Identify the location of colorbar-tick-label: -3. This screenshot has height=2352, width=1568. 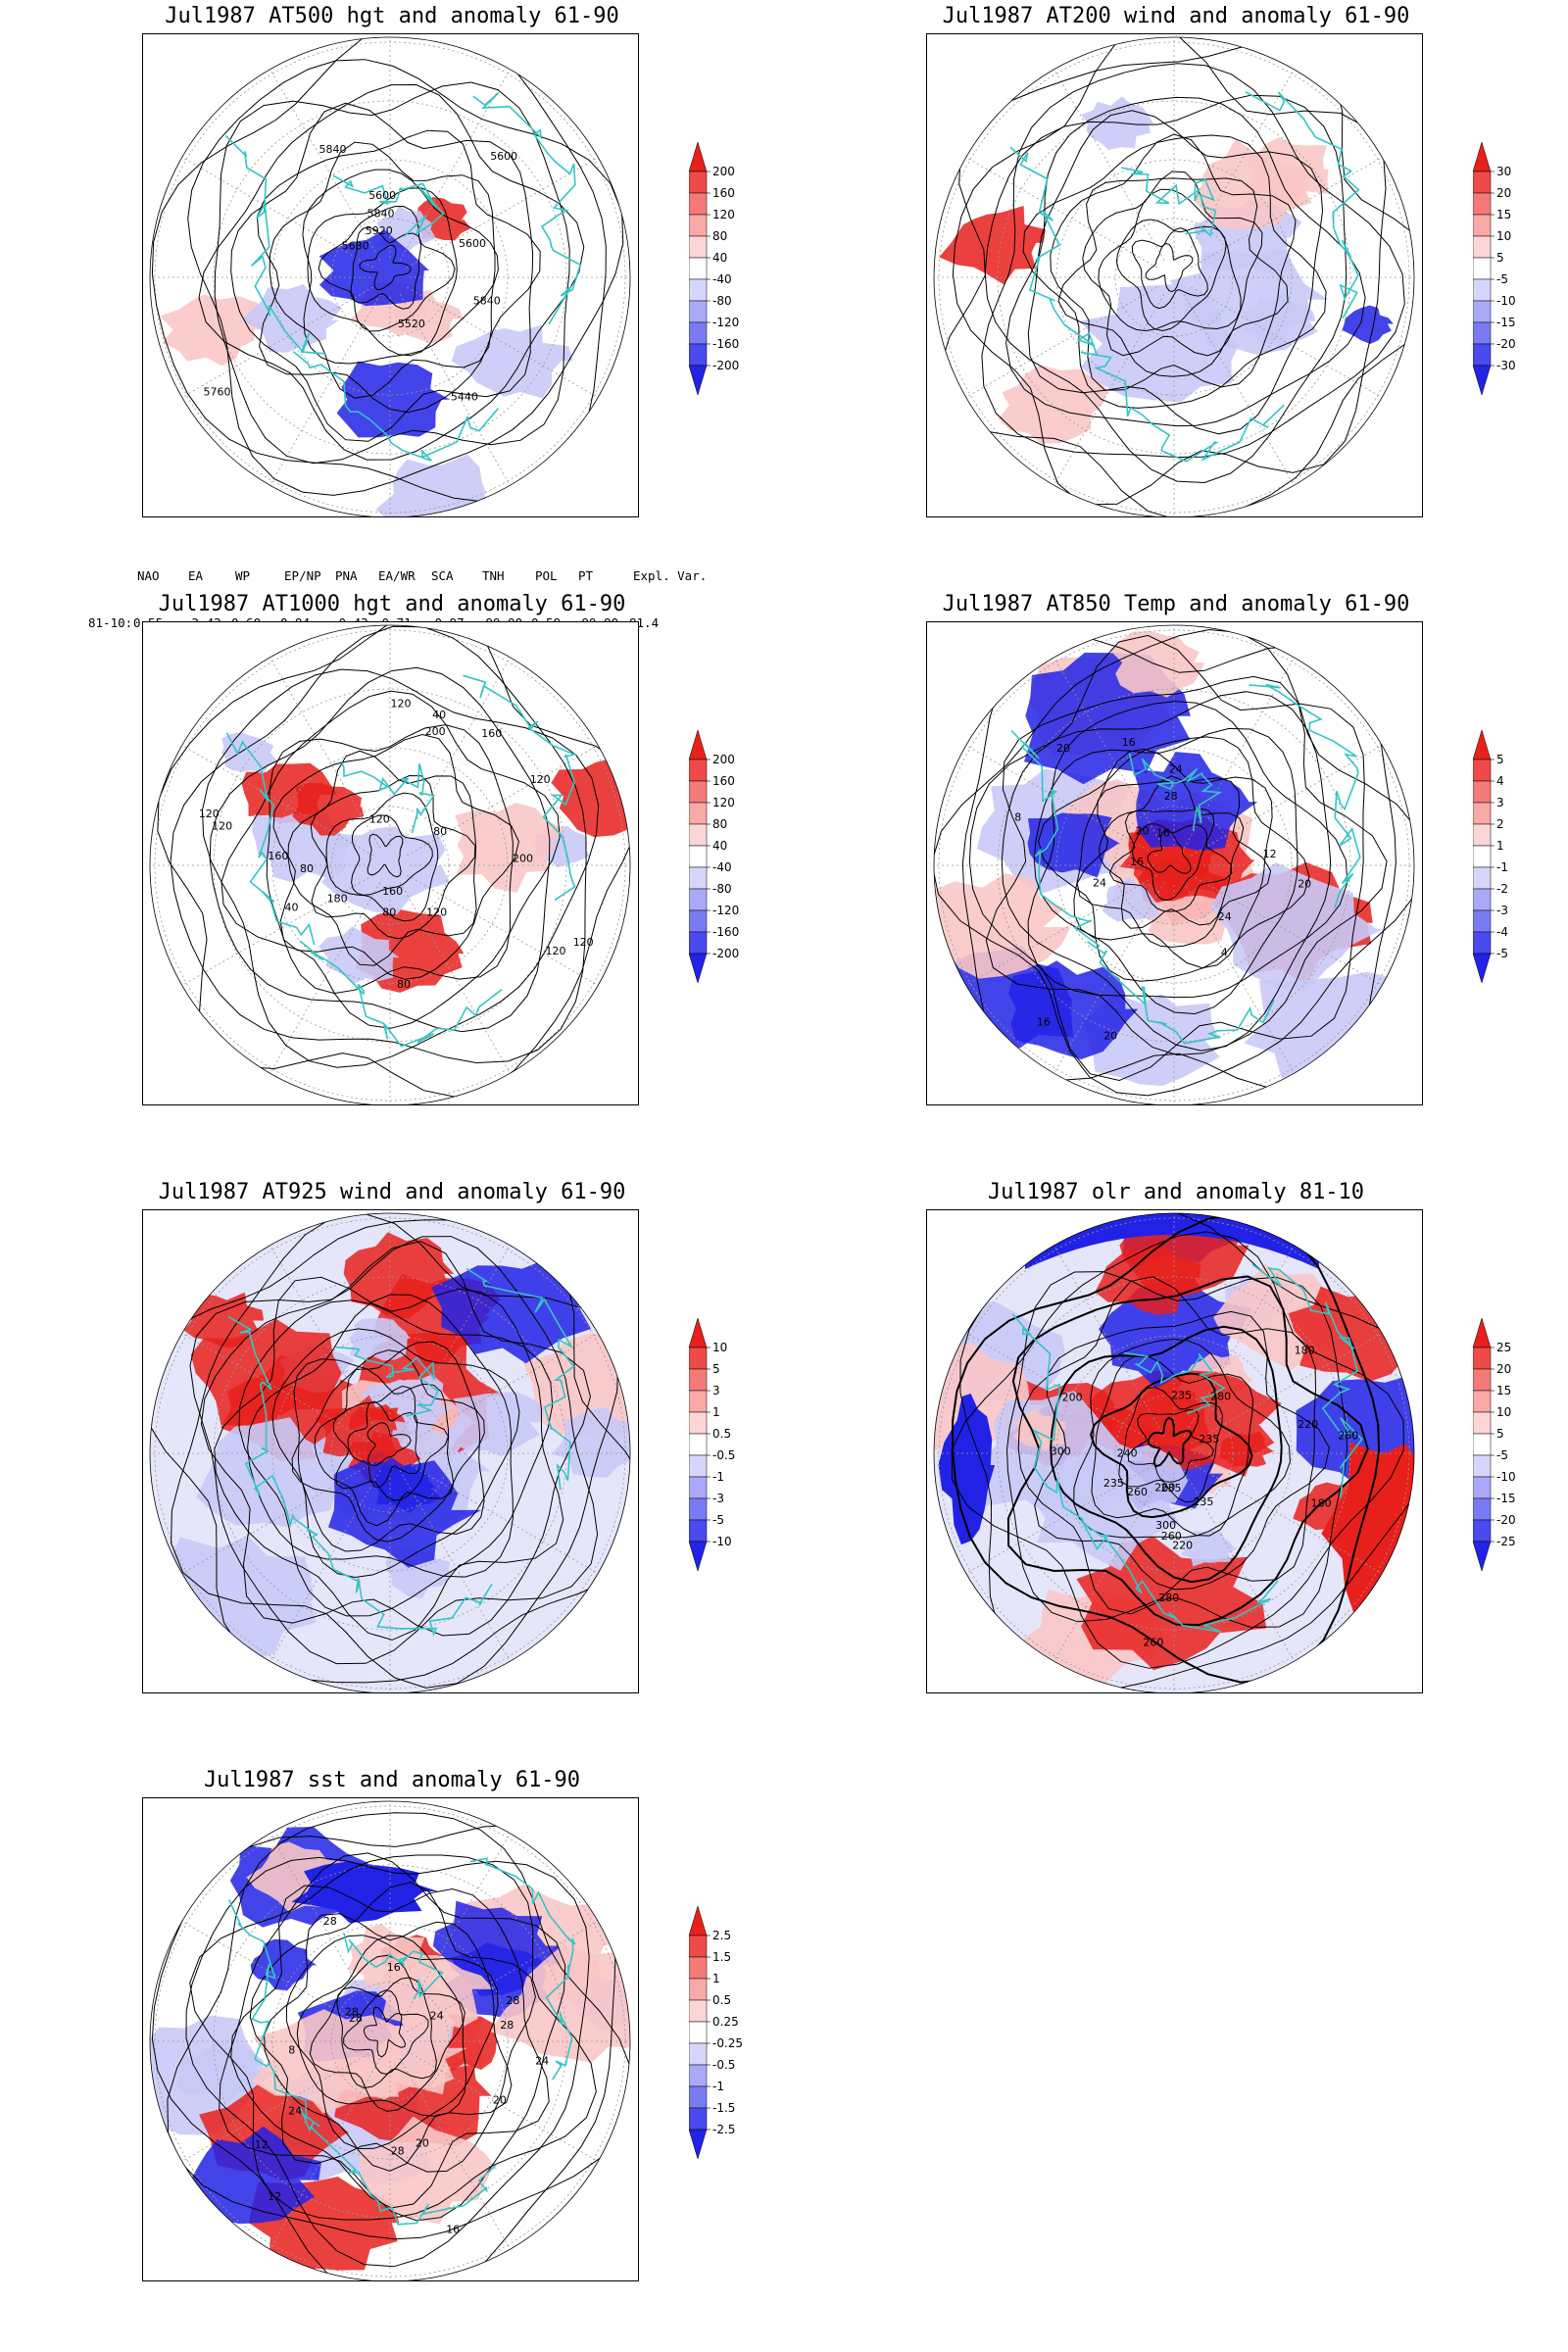
(718, 1498).